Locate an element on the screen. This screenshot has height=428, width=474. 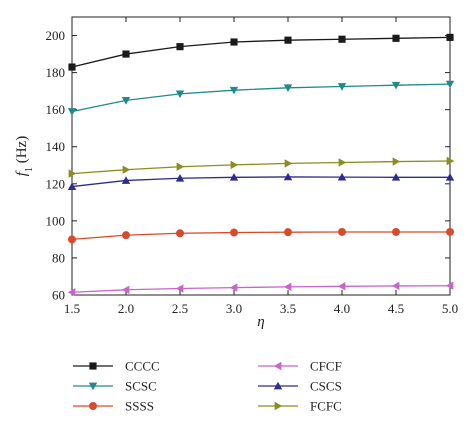
x-tick-label: 5.0 is located at coordinates (450, 308).